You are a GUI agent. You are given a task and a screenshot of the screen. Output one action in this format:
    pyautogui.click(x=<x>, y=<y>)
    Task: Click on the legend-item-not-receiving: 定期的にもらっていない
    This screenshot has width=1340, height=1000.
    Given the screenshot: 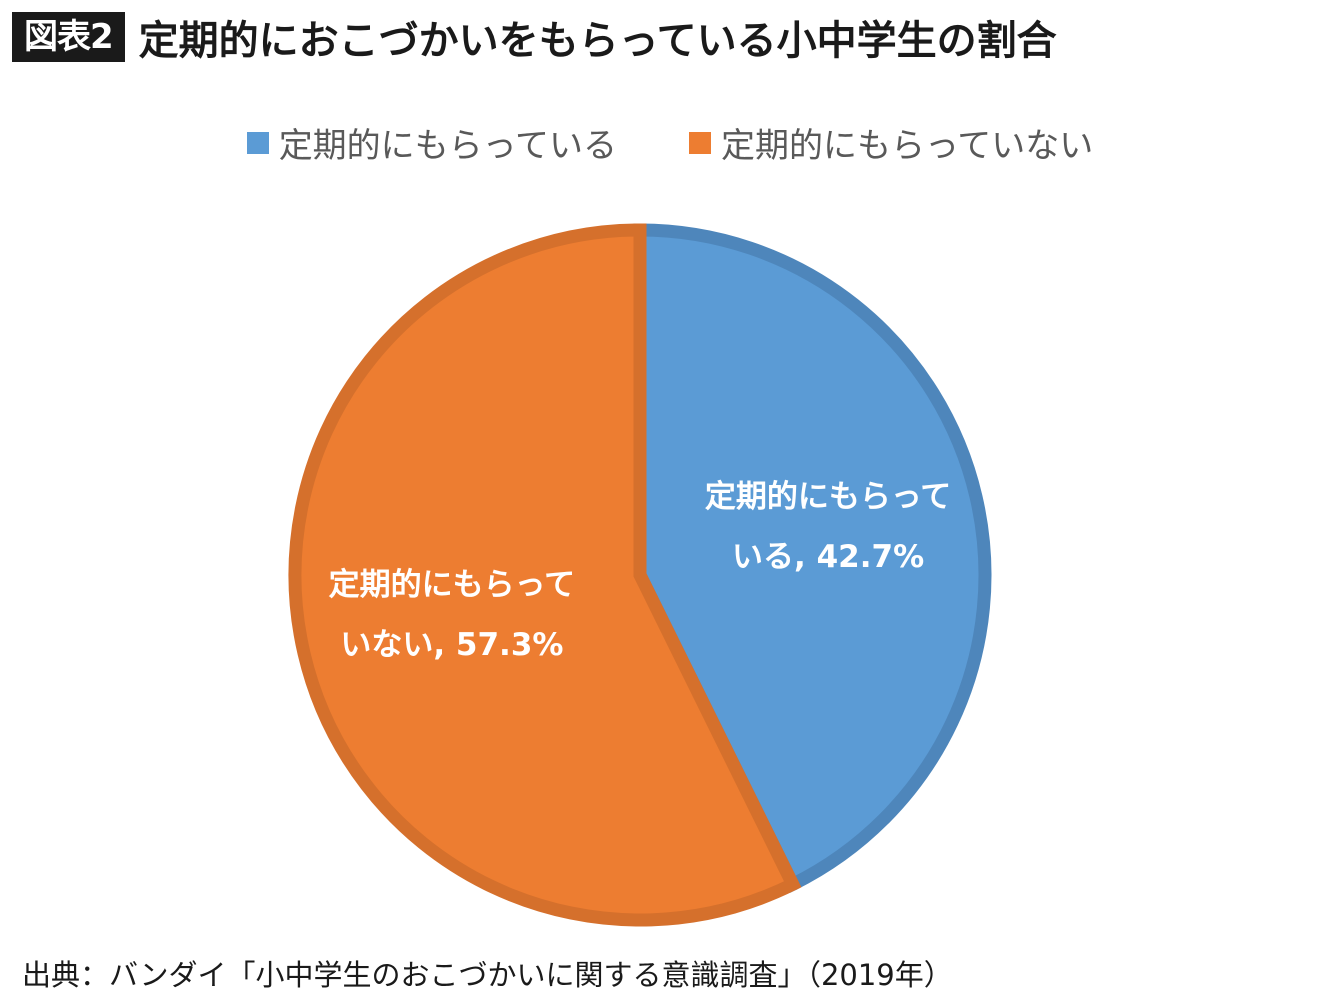 What is the action you would take?
    pyautogui.click(x=891, y=142)
    